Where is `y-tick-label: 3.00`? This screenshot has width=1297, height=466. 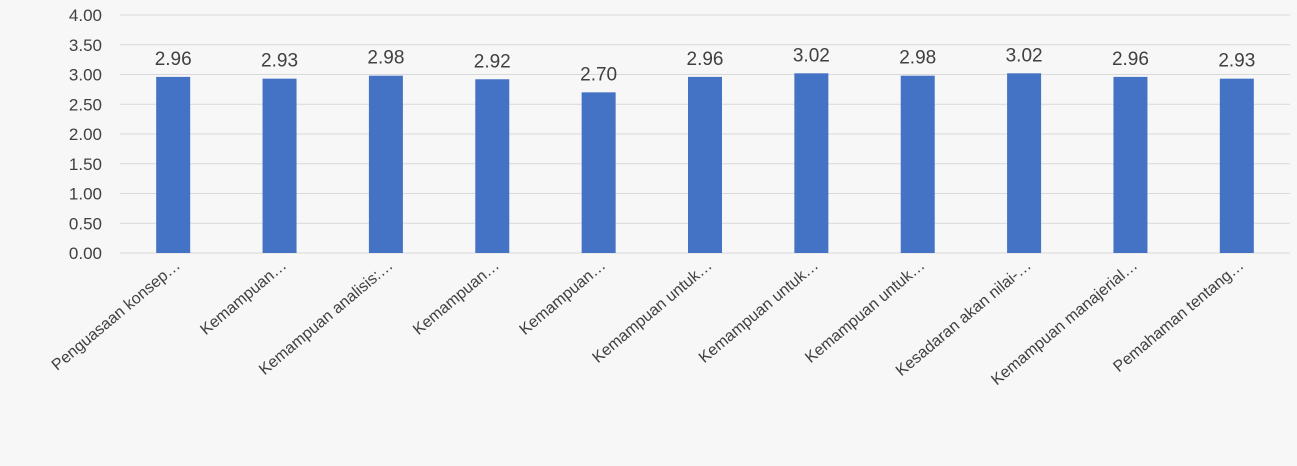 y-tick-label: 3.00 is located at coordinates (85, 75).